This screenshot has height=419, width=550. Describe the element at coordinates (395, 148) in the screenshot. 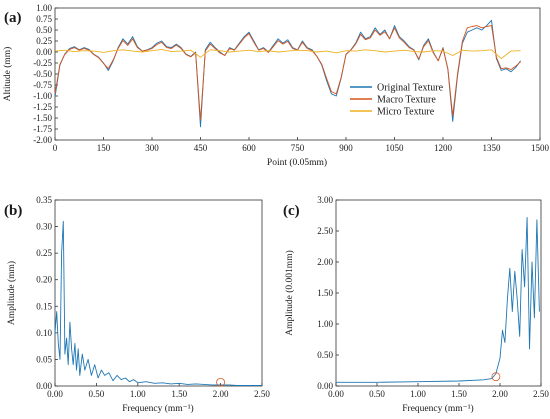

I see `panel-a-xtick-label: 1050` at that location.